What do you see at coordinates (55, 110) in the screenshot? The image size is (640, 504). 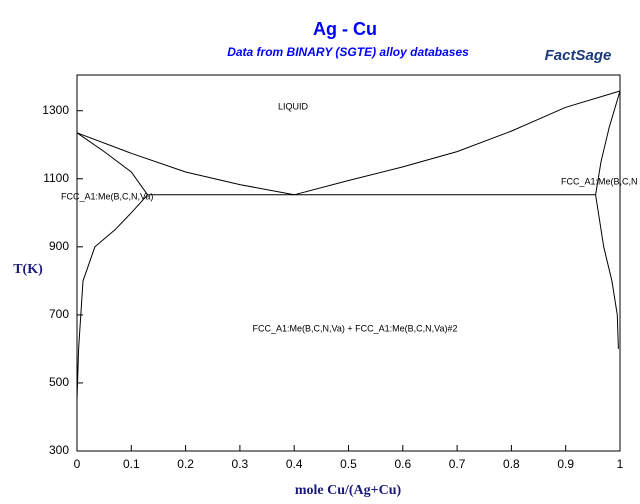 I see `y-tick-label: 1300` at bounding box center [55, 110].